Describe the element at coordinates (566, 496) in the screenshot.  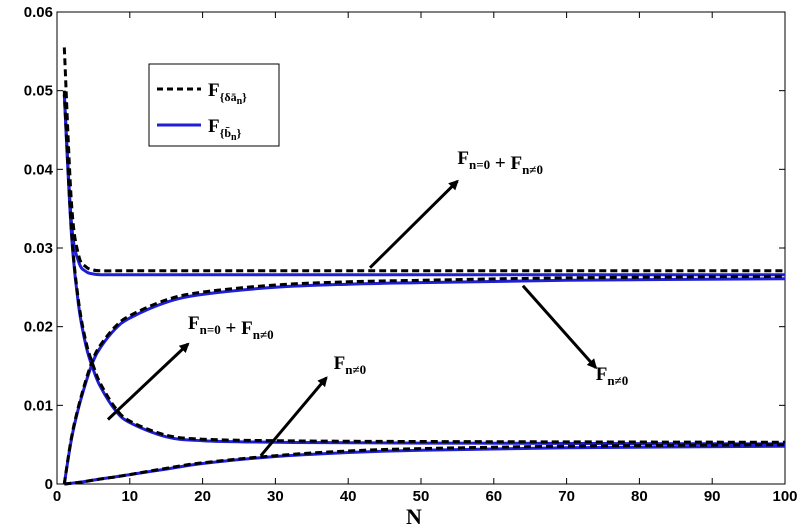
I see `x-tick-label: 70` at that location.